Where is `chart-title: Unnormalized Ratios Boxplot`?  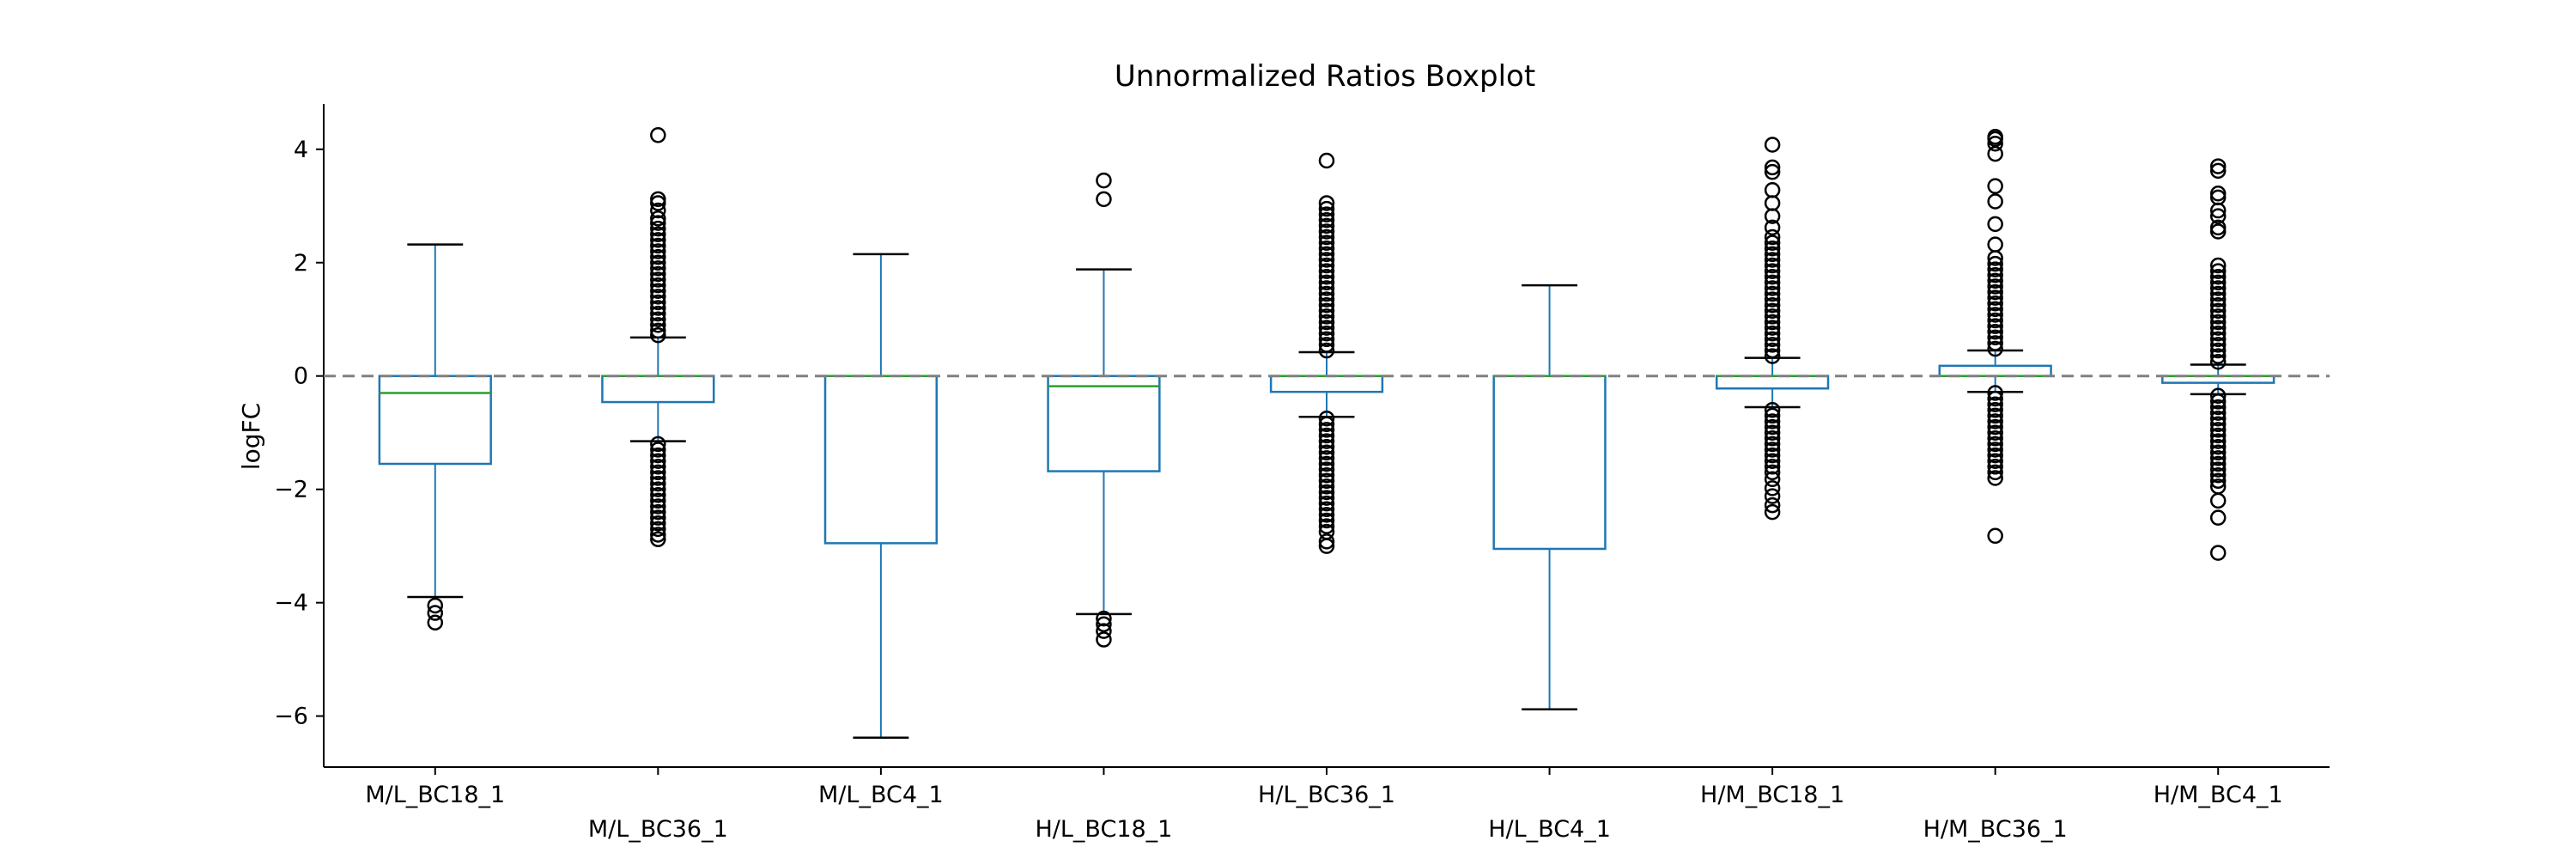
chart-title: Unnormalized Ratios Boxplot is located at coordinates (1325, 77).